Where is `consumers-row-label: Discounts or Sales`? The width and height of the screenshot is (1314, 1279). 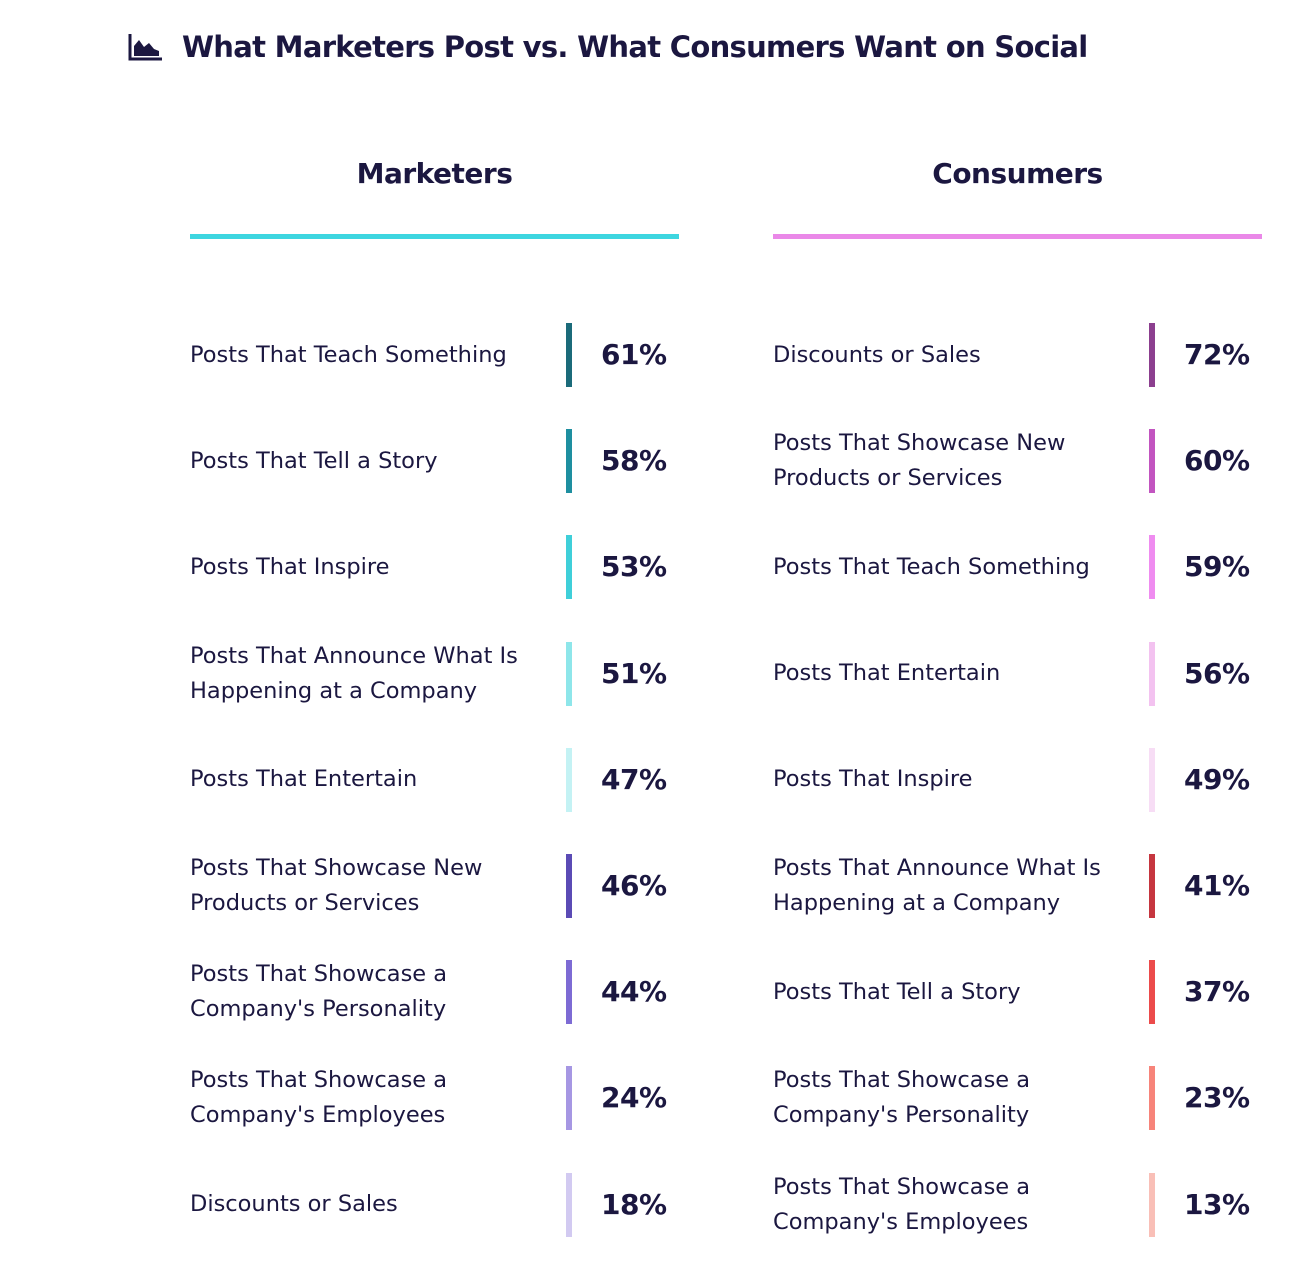
consumers-row-label: Discounts or Sales is located at coordinates (877, 354).